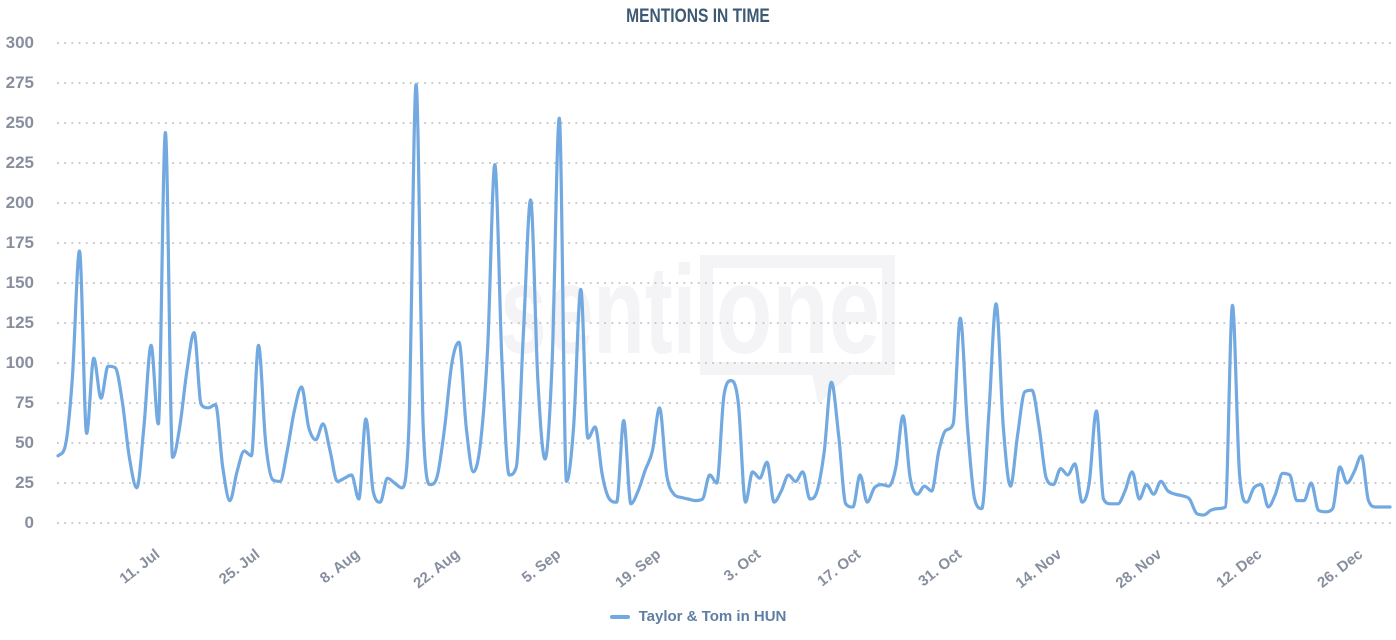  Describe the element at coordinates (19, 82) in the screenshot. I see `y-axis-label: 275` at that location.